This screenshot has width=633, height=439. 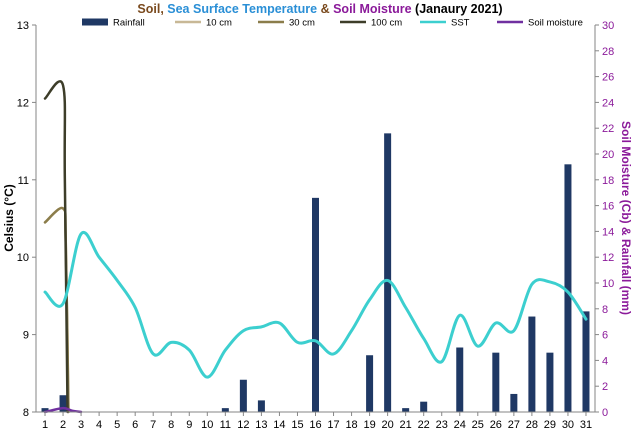 I want to click on x-tick-label: 29, so click(x=550, y=425).